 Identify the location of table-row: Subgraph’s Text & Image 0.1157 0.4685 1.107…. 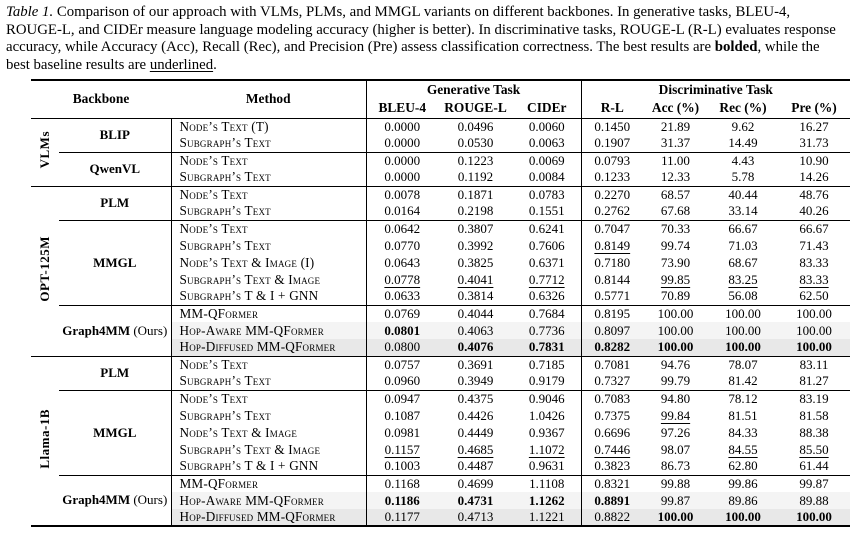
(440, 449).